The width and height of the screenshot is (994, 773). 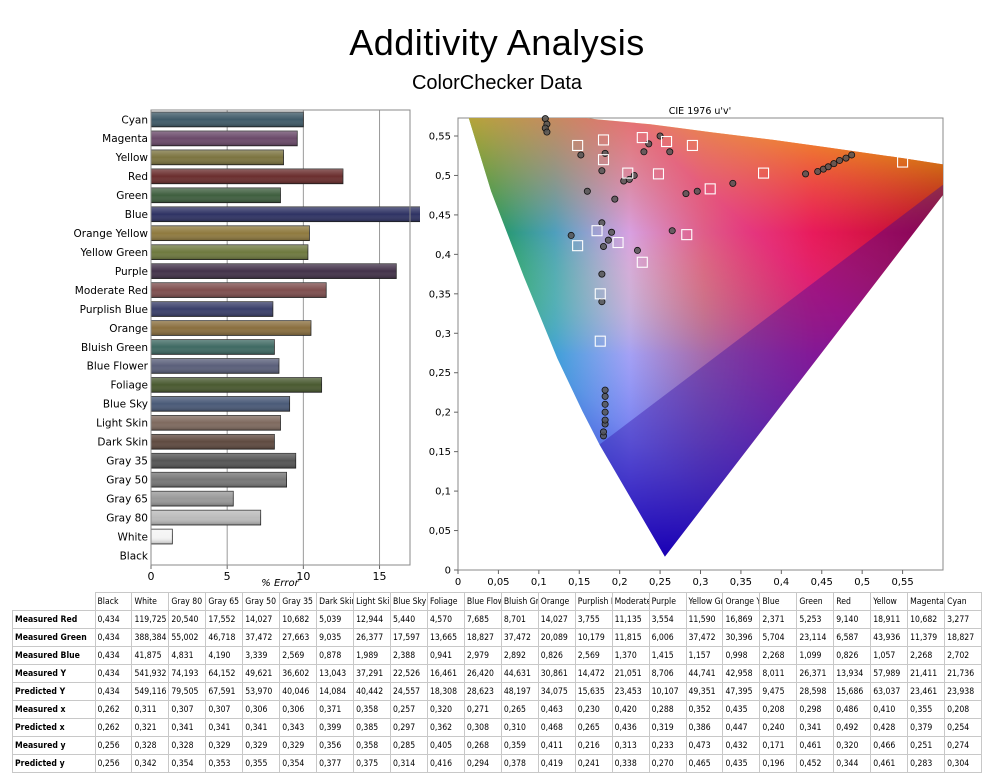 I want to click on table-cell: 0,268, so click(x=482, y=745).